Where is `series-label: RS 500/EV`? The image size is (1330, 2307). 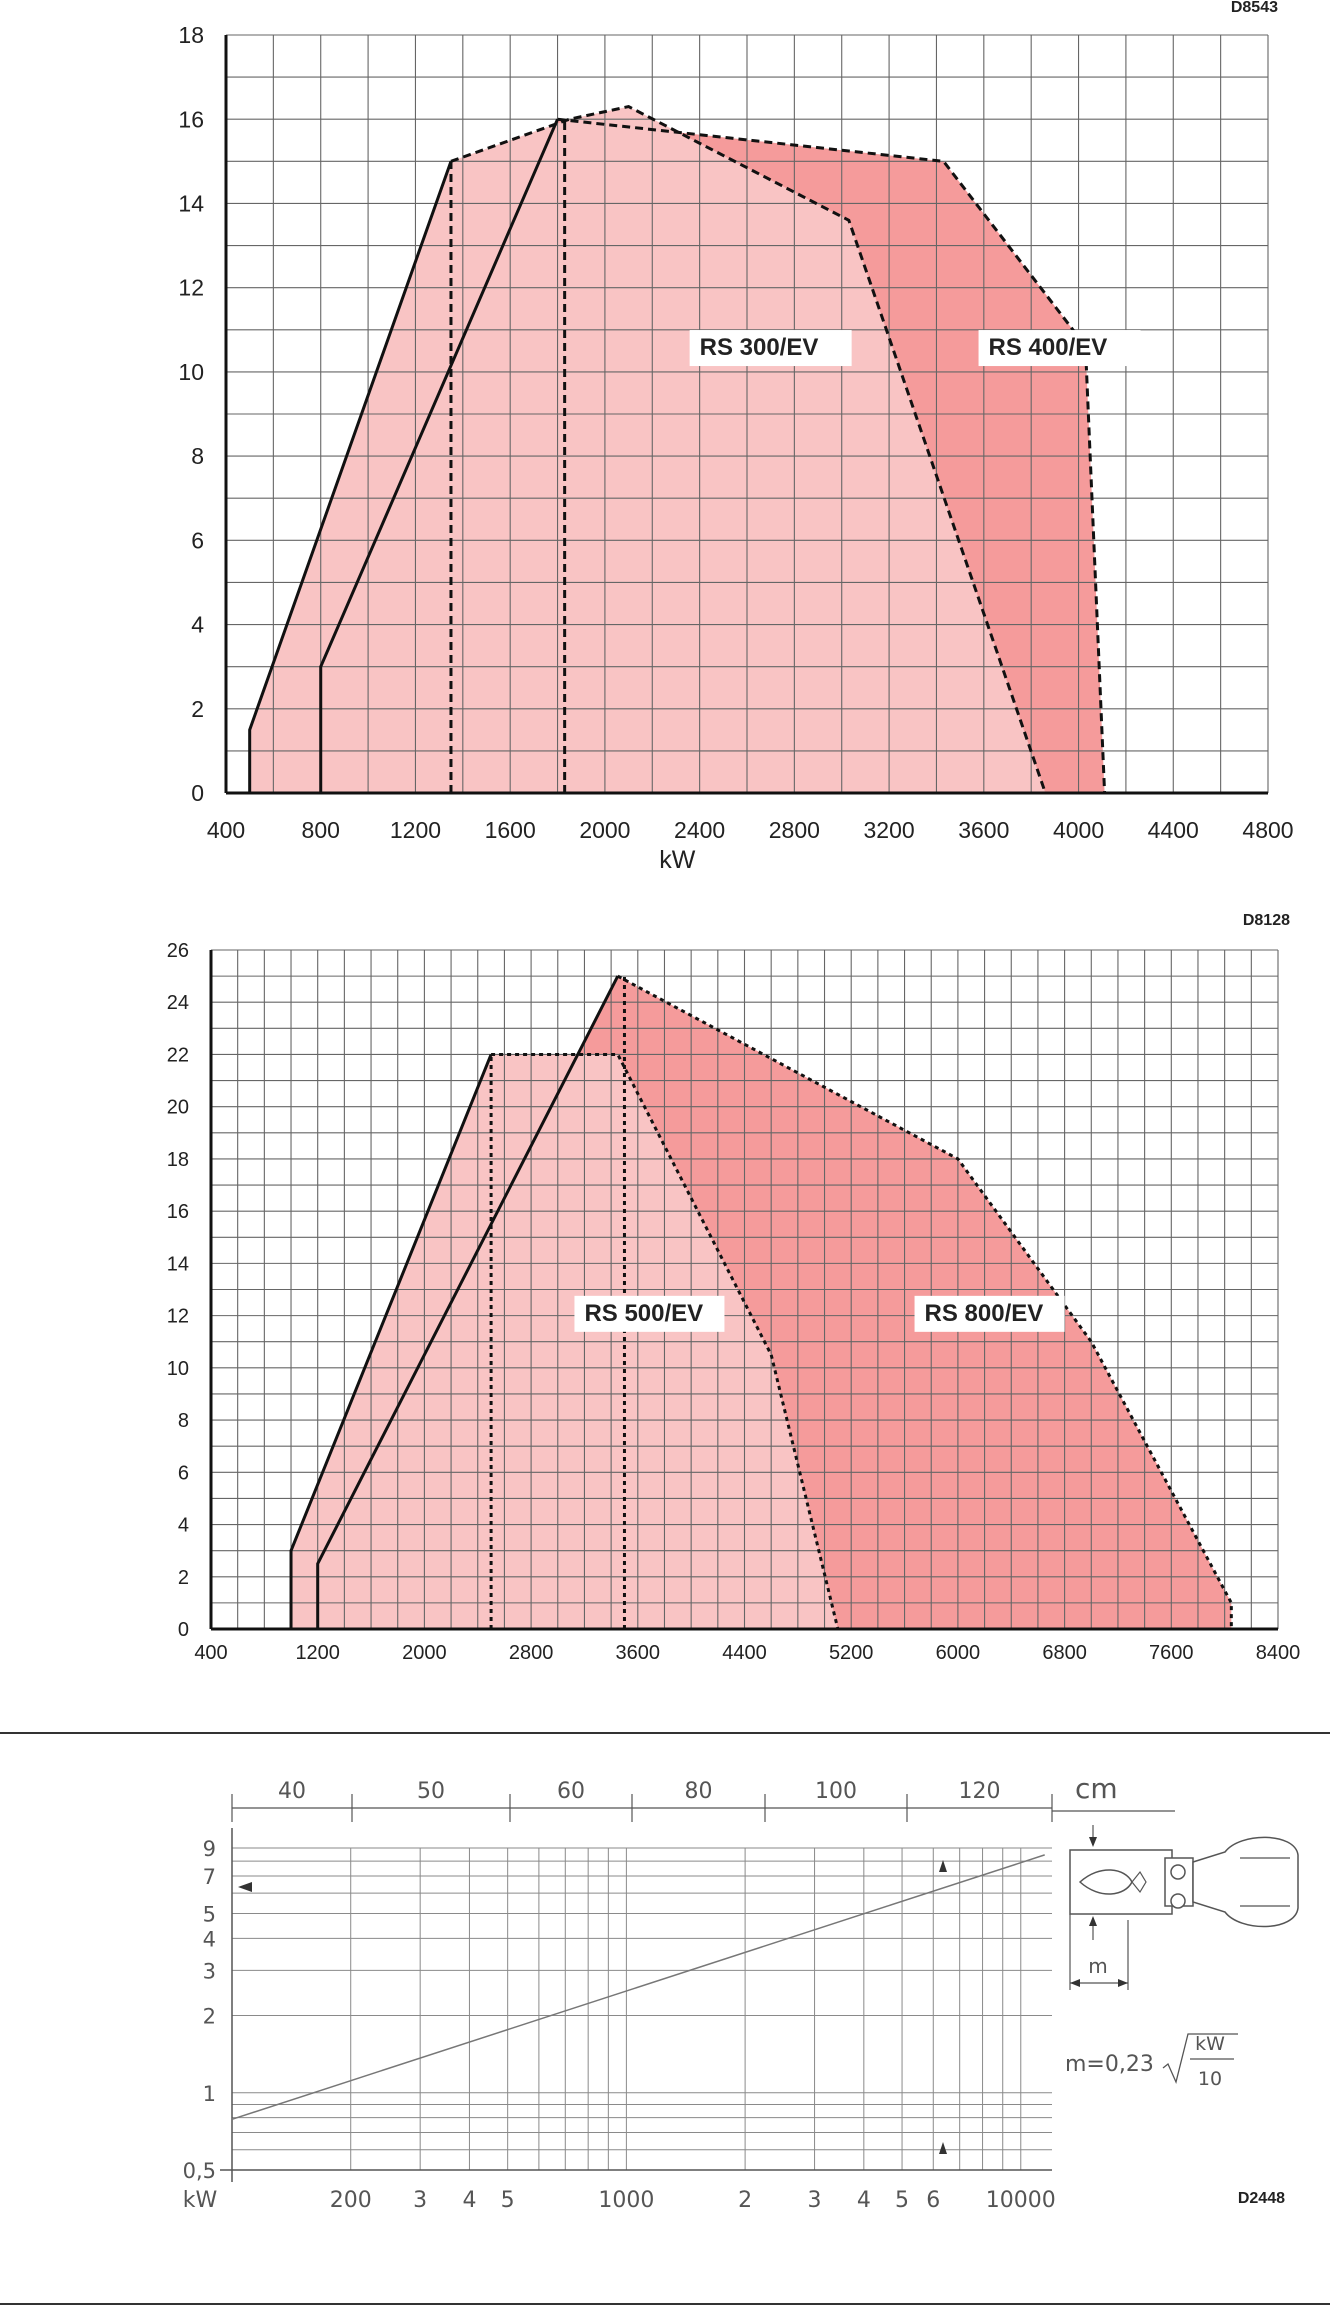 series-label: RS 500/EV is located at coordinates (643, 1313).